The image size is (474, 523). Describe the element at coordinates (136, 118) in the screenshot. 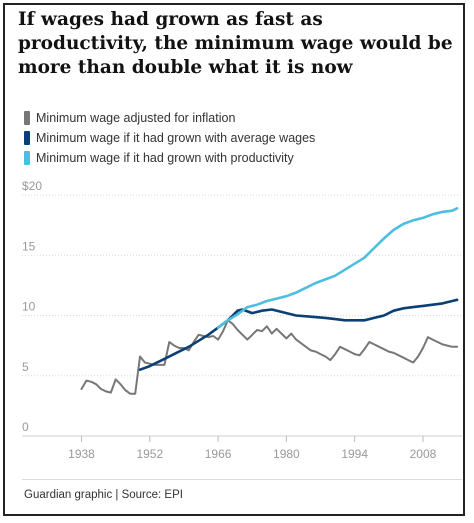

I see `legend-label-inflation: Minimum wage adjusted for inflation` at that location.